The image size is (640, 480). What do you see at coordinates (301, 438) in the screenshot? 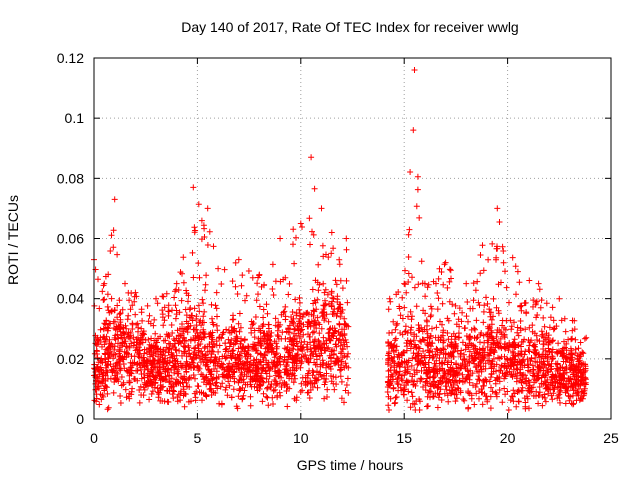
I see `x-tick-label: 10` at bounding box center [301, 438].